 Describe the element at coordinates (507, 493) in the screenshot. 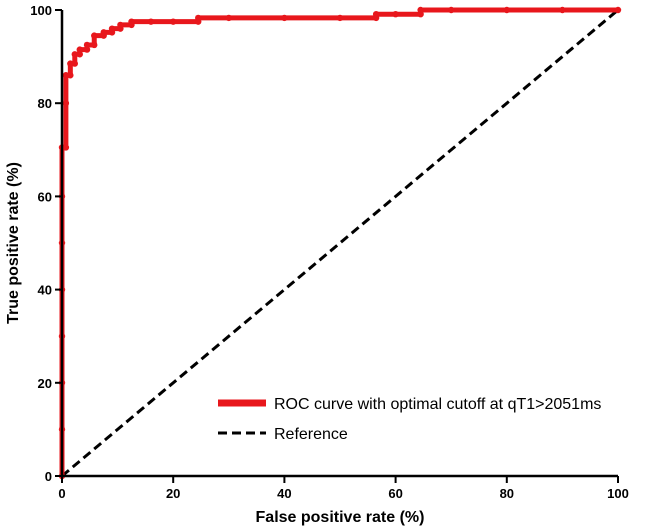

I see `x-tick-label: 80` at that location.